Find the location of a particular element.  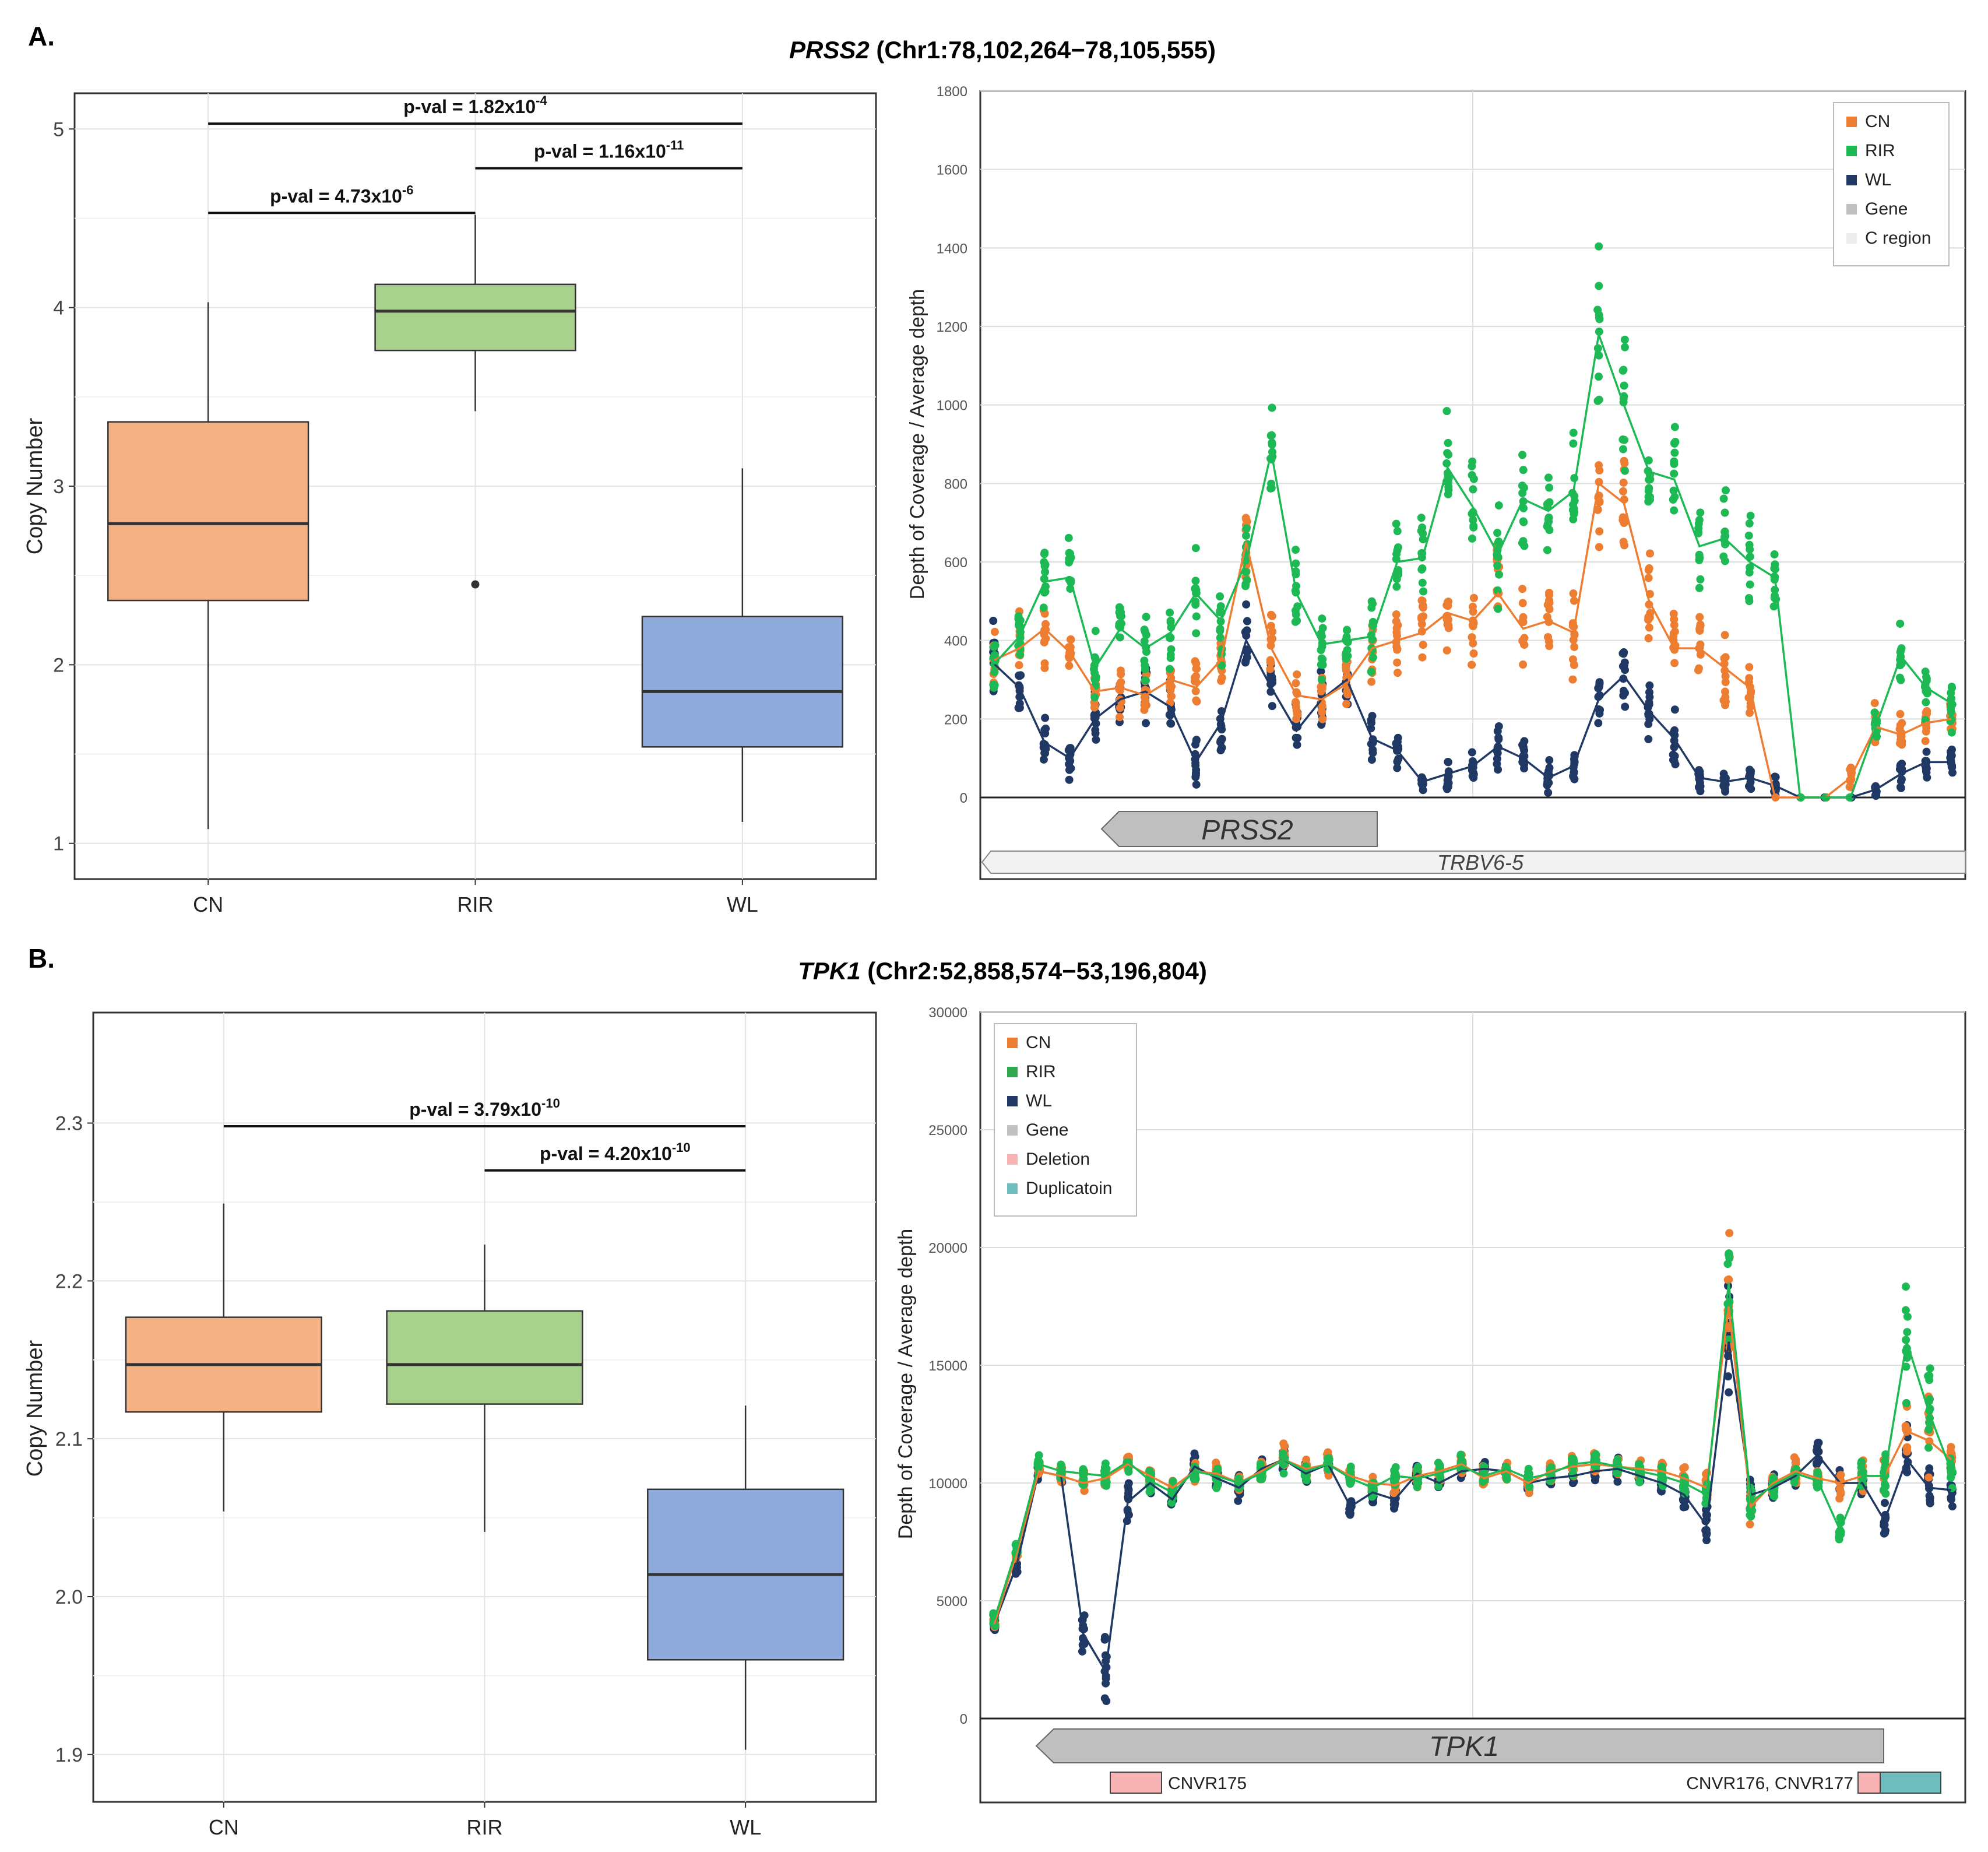

box-wl is located at coordinates (746, 1577).